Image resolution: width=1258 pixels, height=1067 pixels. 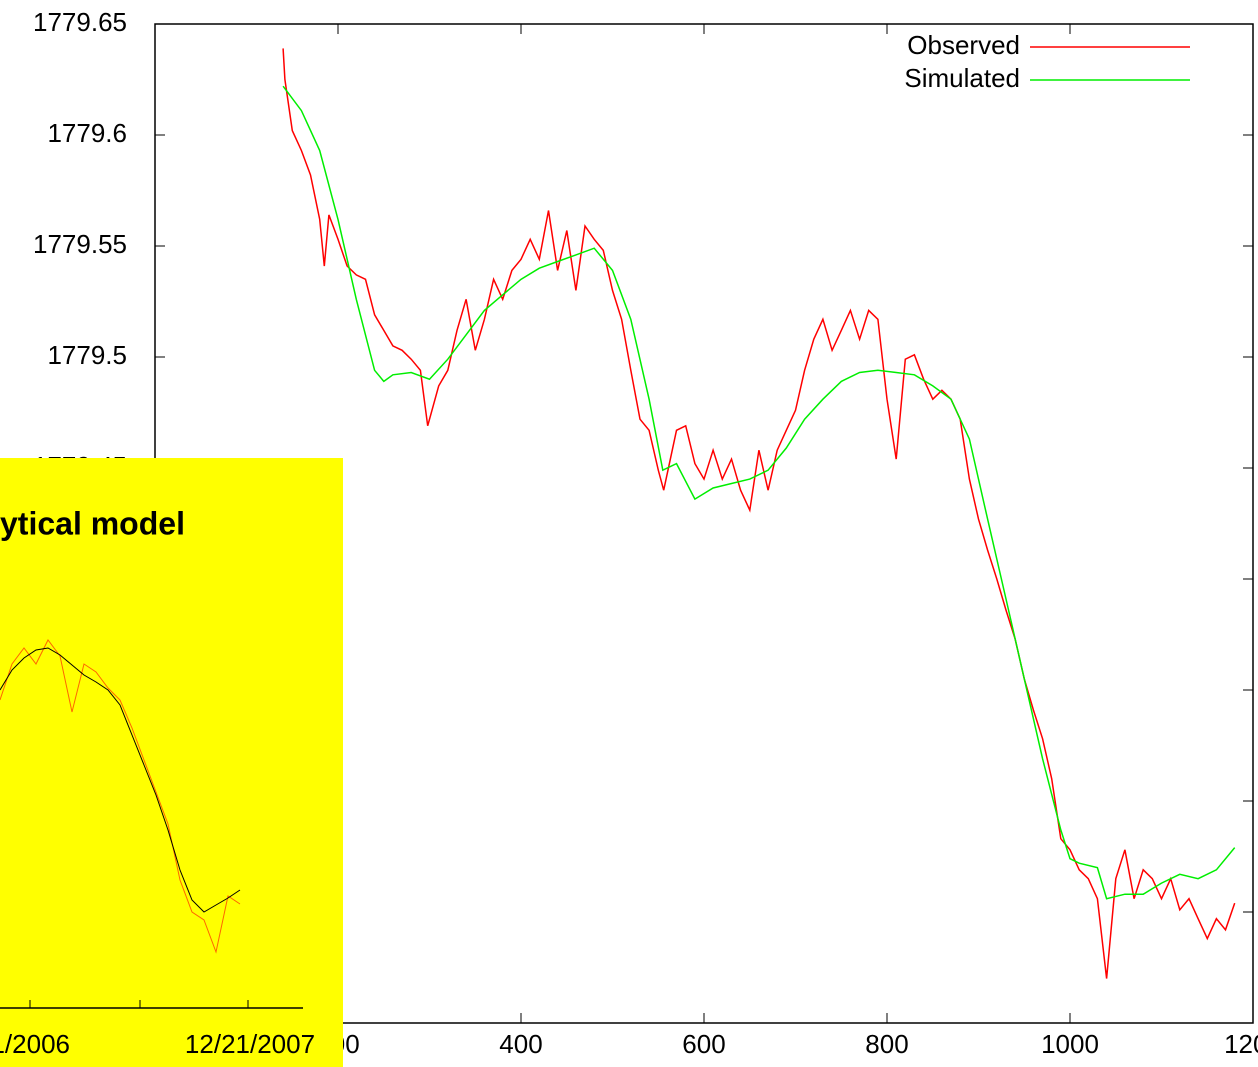 I want to click on x-tick-label: 600, so click(x=703, y=1044).